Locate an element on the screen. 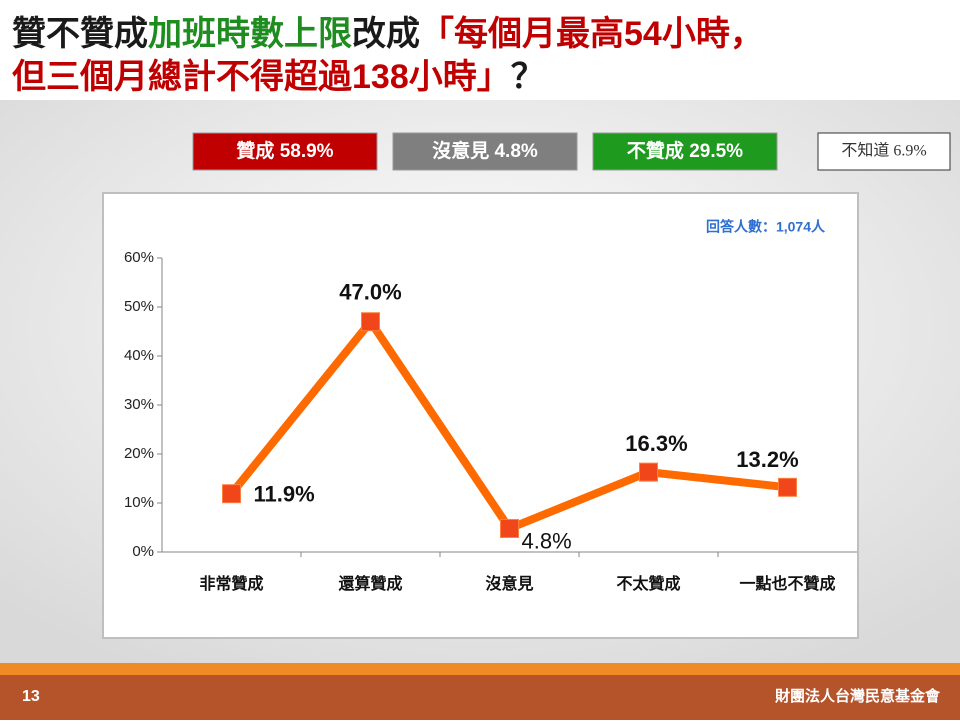 This screenshot has width=960, height=725. data-label: 47.0% is located at coordinates (370, 292).